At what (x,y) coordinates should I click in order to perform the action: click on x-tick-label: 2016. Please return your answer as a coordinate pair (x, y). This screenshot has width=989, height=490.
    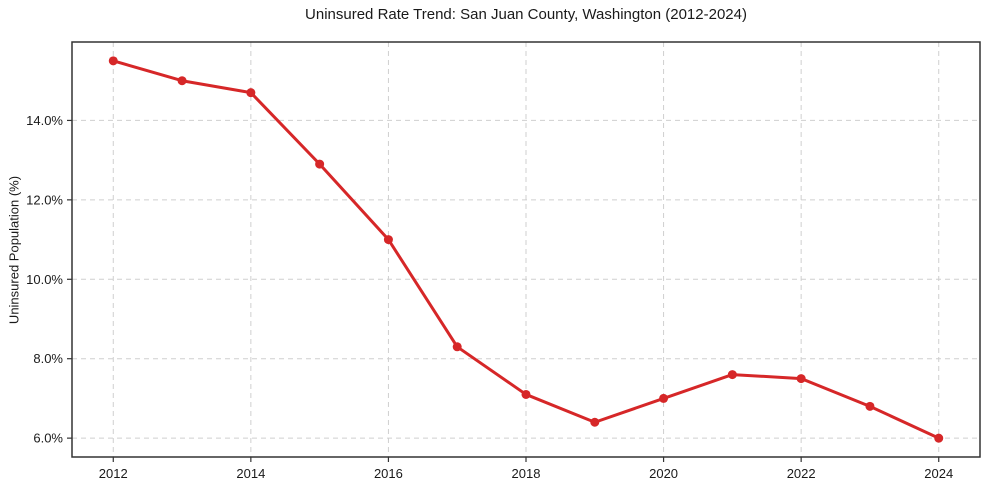
    Looking at the image, I should click on (388, 473).